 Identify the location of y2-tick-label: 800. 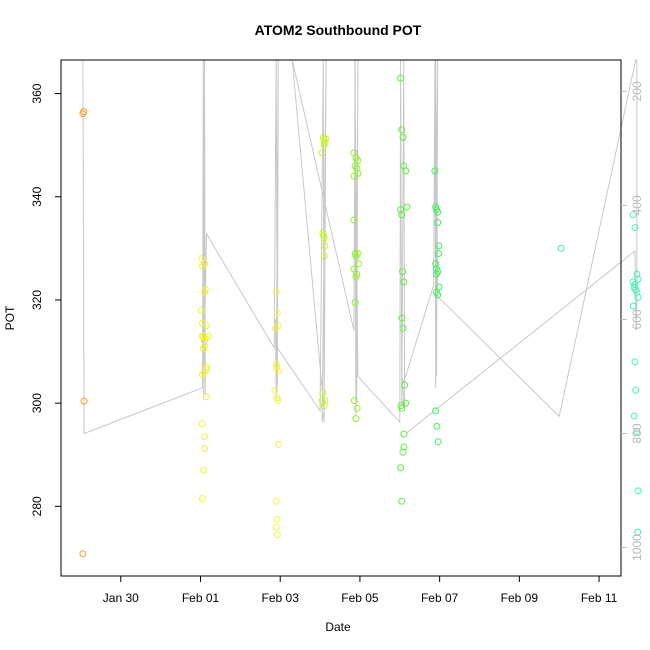
(637, 433).